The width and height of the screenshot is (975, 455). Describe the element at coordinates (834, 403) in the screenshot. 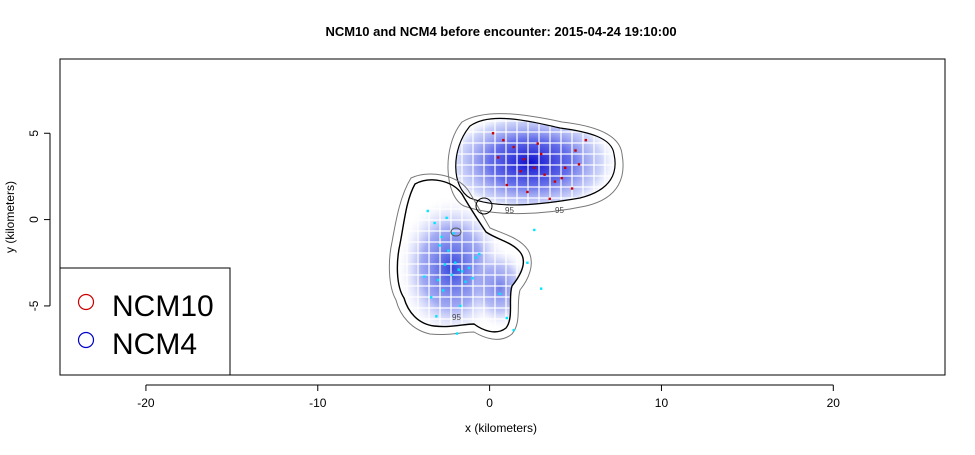

I see `x-tick-label: 20` at that location.